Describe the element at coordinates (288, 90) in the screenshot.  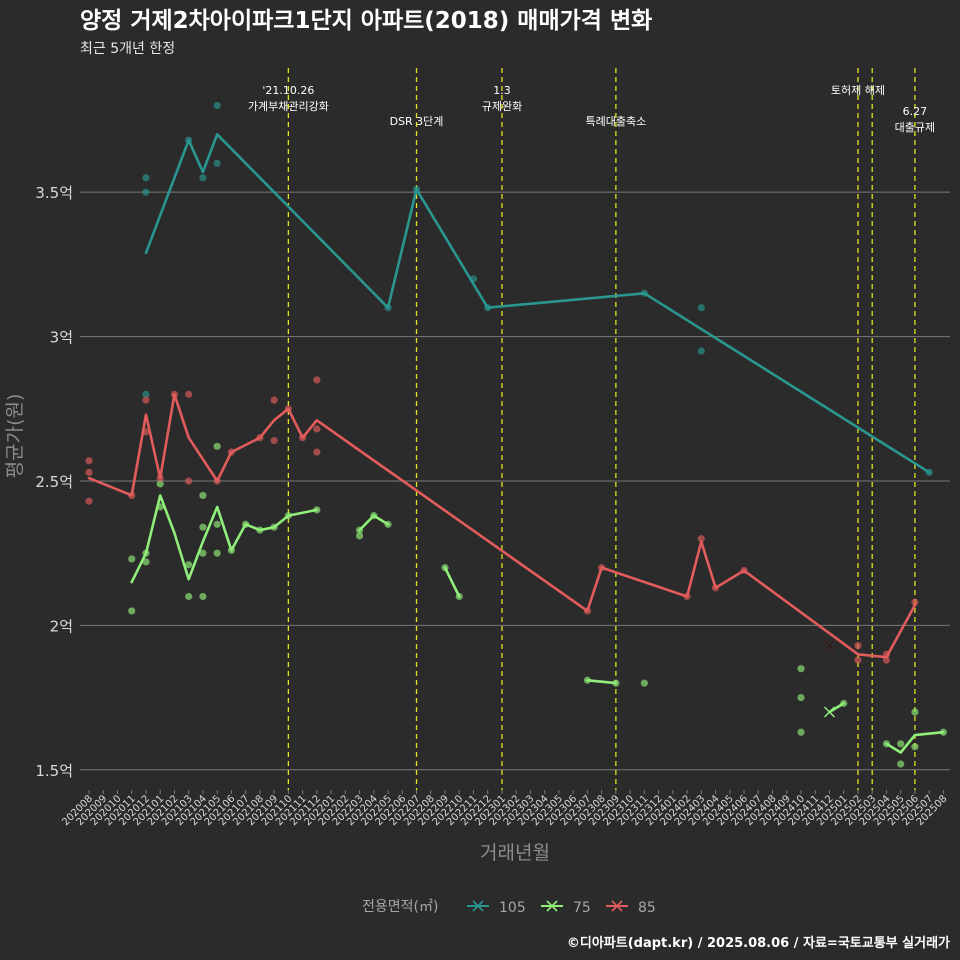
I see `event-label: '21.10.26` at that location.